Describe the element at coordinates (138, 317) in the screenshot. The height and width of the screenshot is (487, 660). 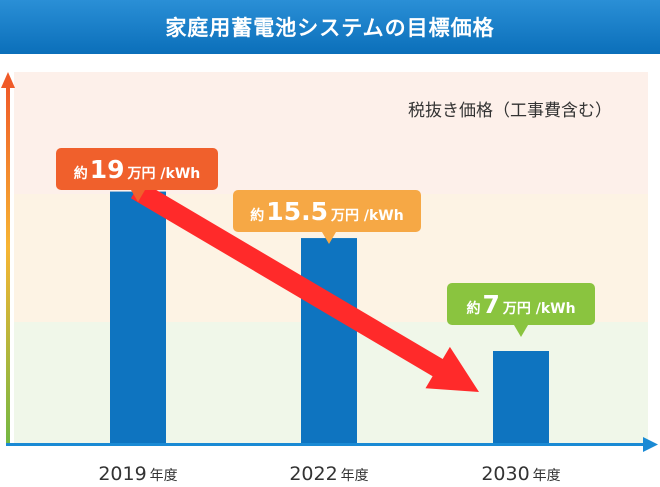
I see `bar-2019` at that location.